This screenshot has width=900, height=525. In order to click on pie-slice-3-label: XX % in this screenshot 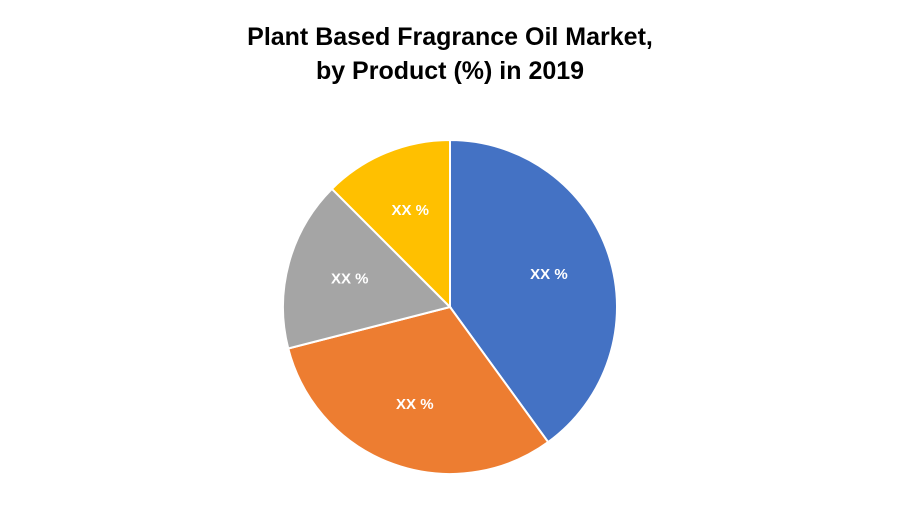, I will do `click(350, 279)`.